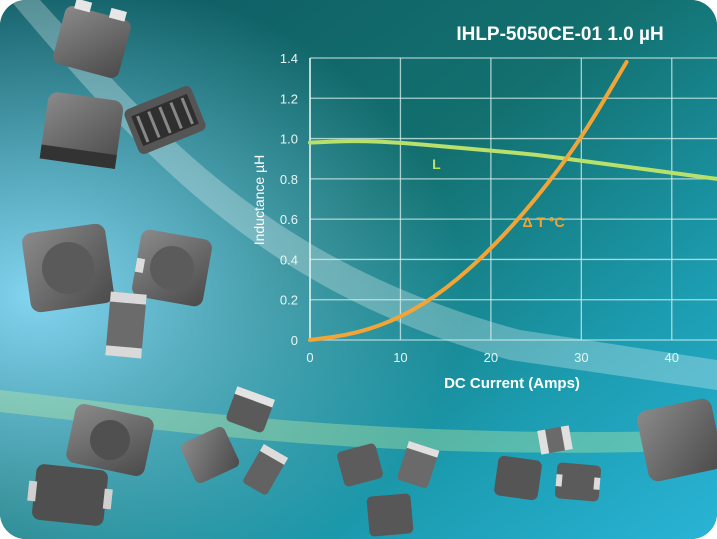 The width and height of the screenshot is (717, 539). I want to click on series-label-0: L, so click(436, 164).